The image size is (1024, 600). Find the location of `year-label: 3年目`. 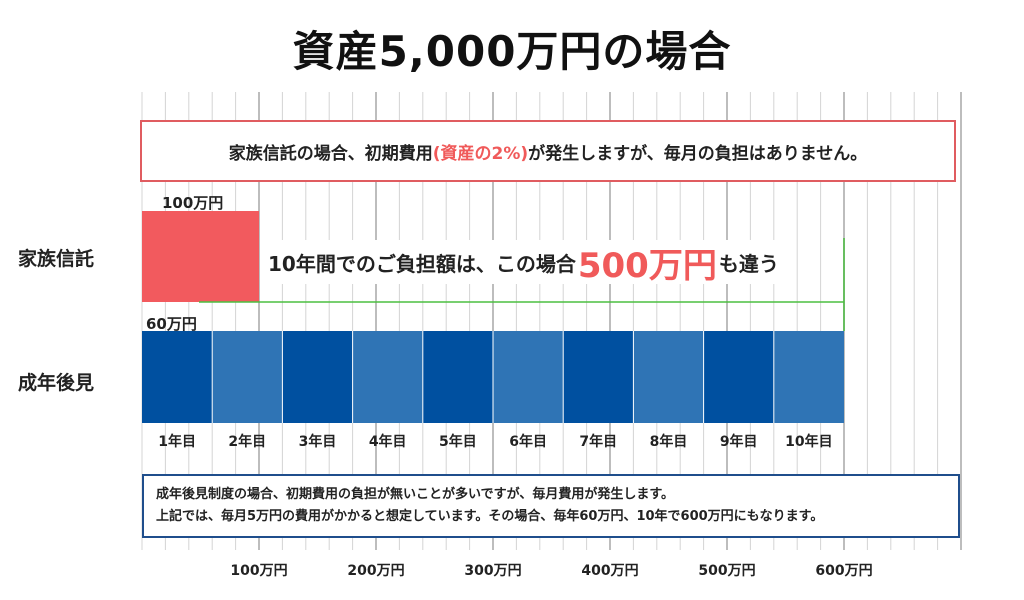

year-label: 3年目 is located at coordinates (318, 441).